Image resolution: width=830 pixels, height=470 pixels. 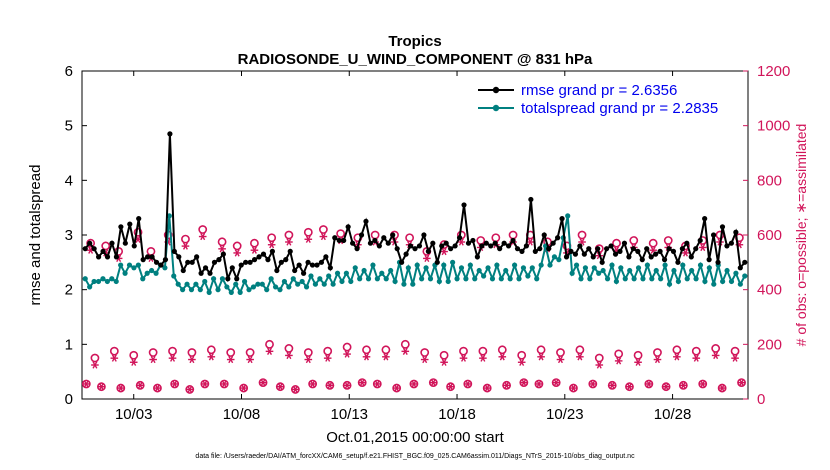 I want to click on y-axis-left: 0 1 2 3 4 5 6, so click(x=76, y=235).